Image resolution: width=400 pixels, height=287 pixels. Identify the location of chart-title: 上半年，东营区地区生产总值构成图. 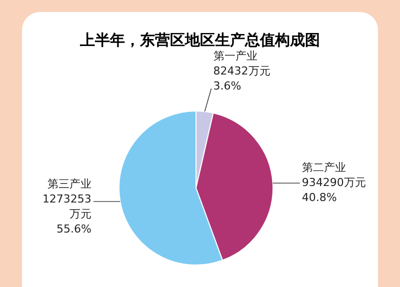
(199, 40).